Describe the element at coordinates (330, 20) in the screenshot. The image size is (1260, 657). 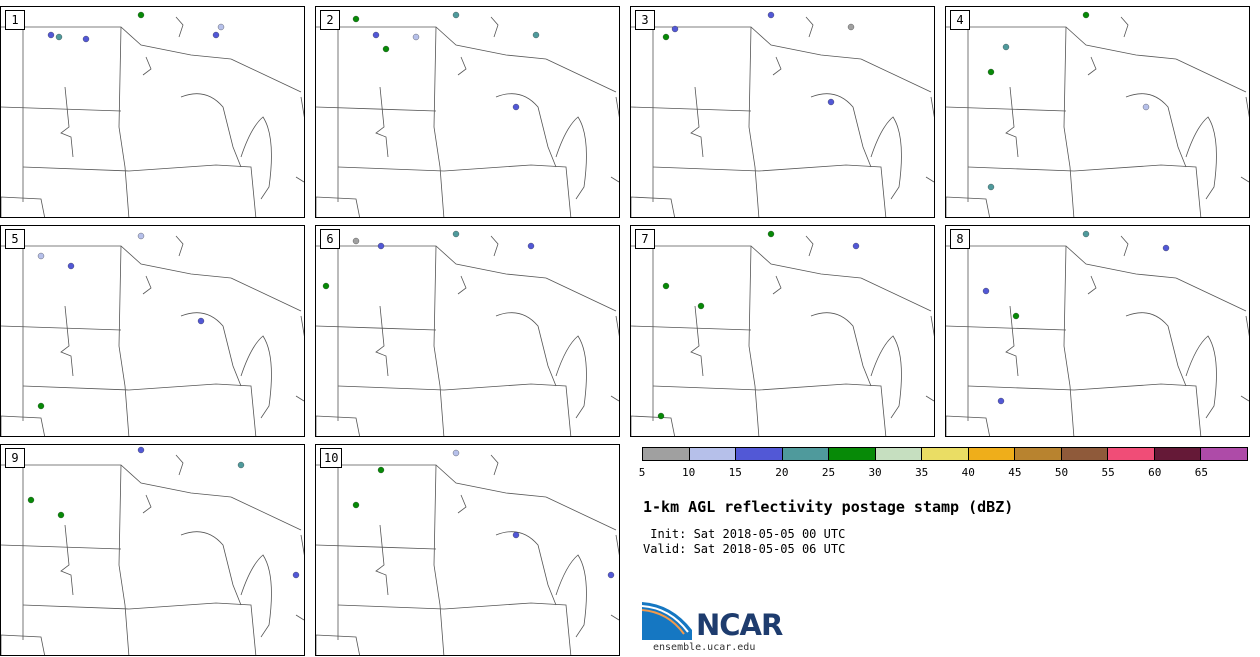
I see `member-number-label: 2` at that location.